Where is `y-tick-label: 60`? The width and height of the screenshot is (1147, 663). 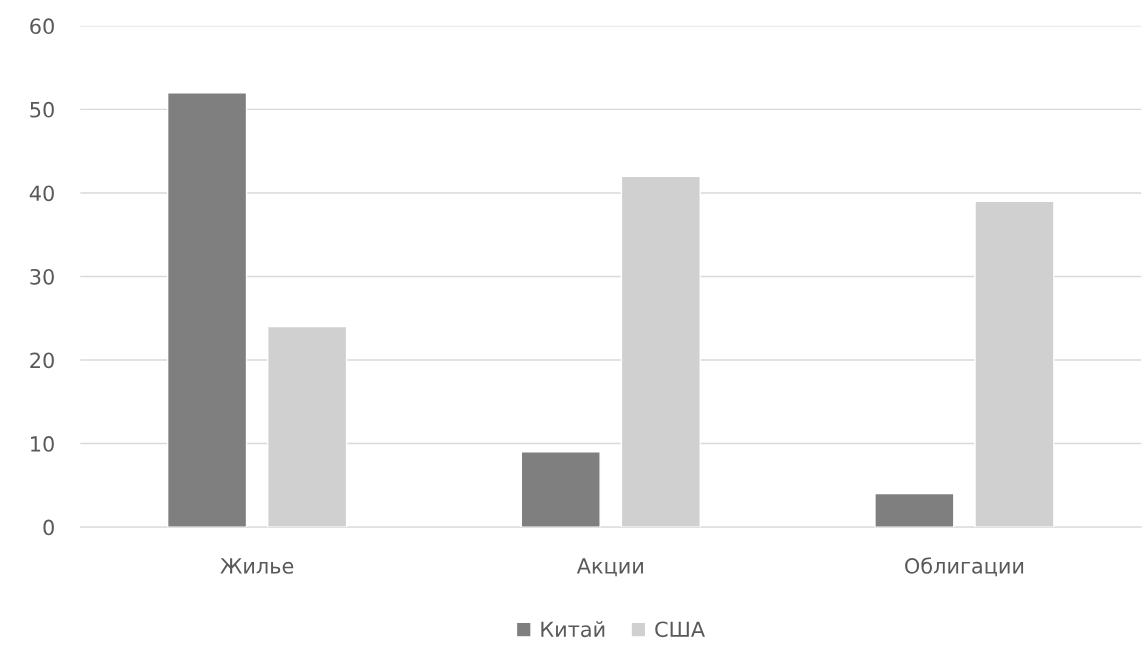 y-tick-label: 60 is located at coordinates (42, 26).